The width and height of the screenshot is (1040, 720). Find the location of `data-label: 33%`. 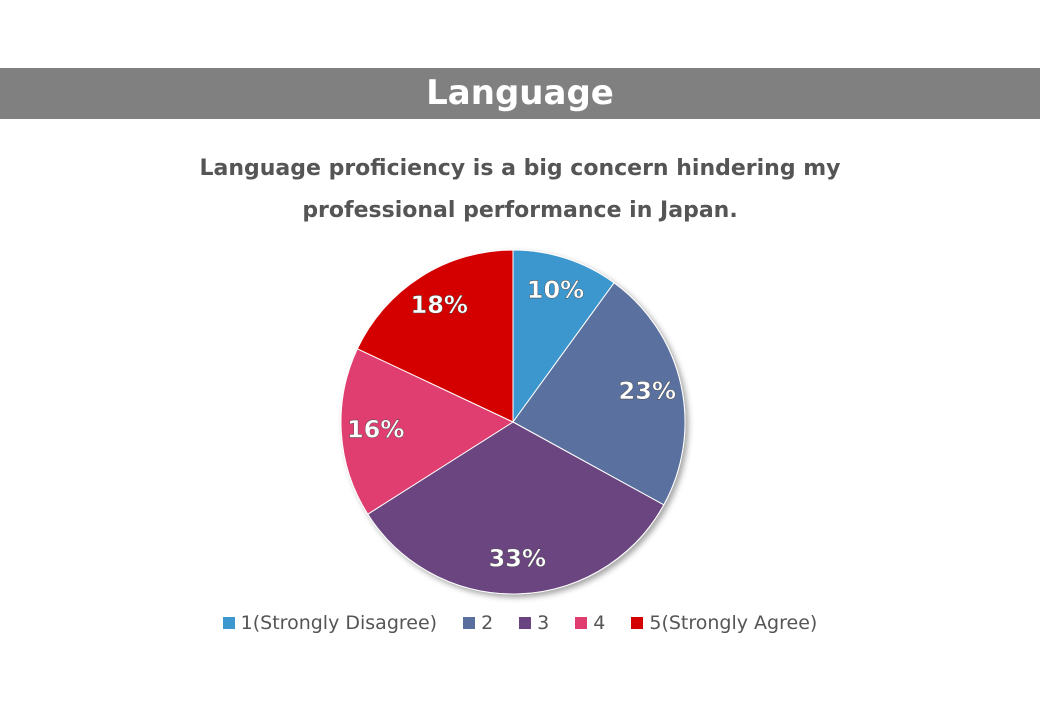

data-label: 33% is located at coordinates (517, 559).